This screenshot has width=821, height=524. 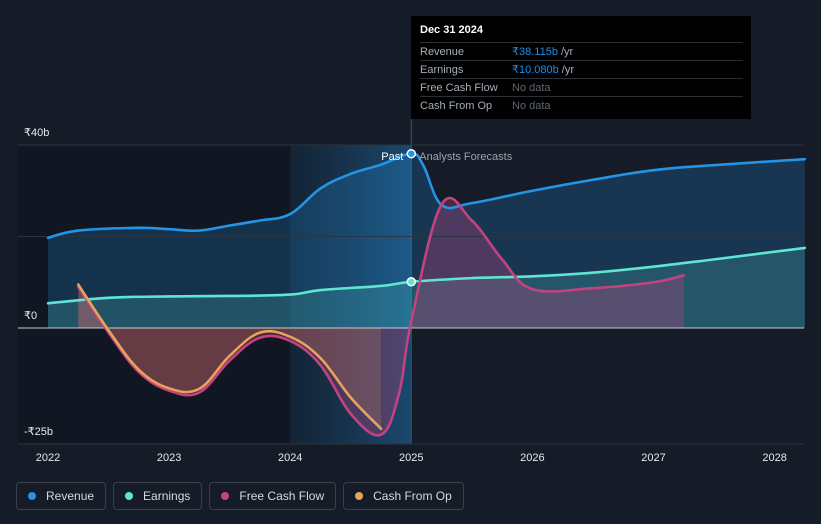 What do you see at coordinates (225, 496) in the screenshot?
I see `free-cash-flow-dot-icon` at bounding box center [225, 496].